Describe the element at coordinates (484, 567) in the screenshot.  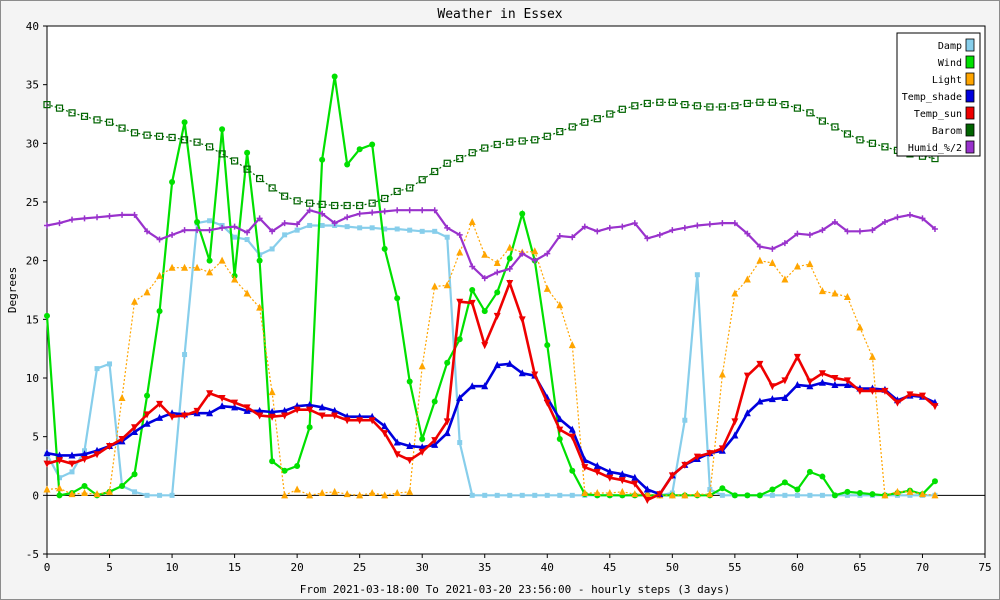
I see `x-tick-label: 35` at that location.